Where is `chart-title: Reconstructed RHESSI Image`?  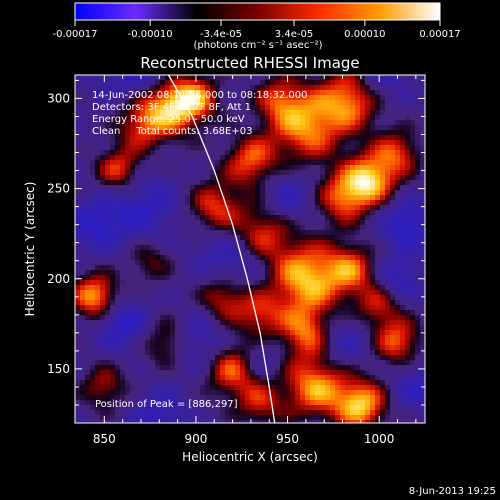
chart-title: Reconstructed RHESSI Image is located at coordinates (249, 63).